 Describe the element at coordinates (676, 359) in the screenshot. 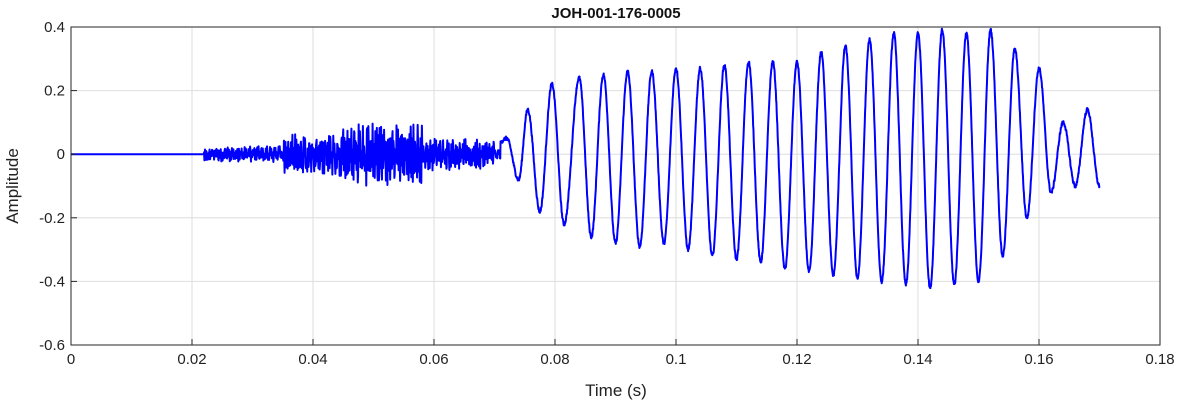

I see `x-tick-label: 0.1` at that location.